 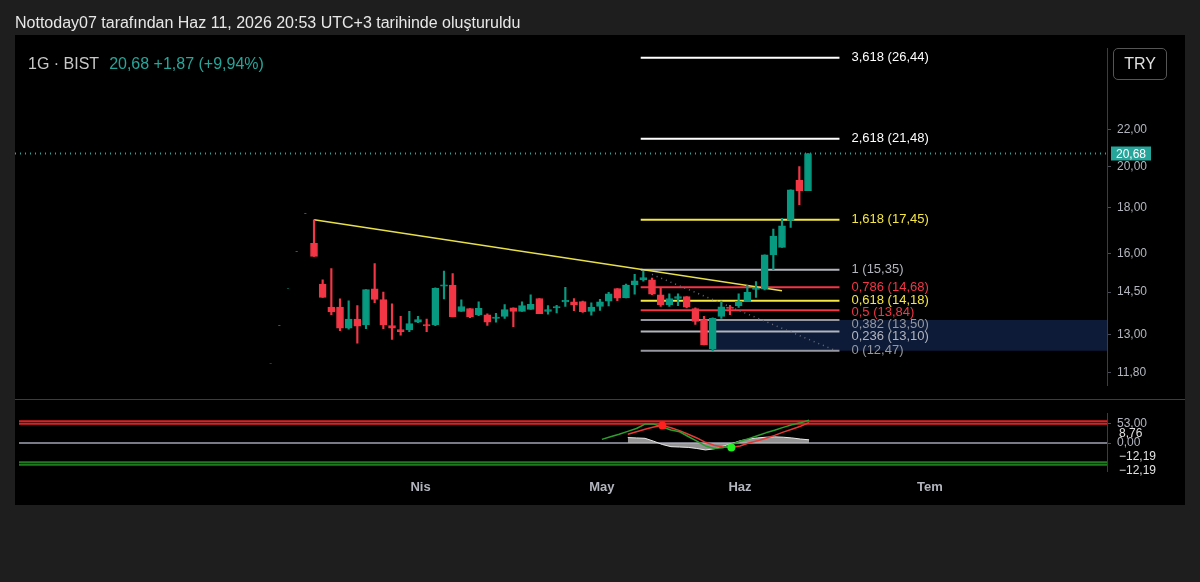 I want to click on ref-line-label: 1,618 (17,45), so click(x=890, y=219).